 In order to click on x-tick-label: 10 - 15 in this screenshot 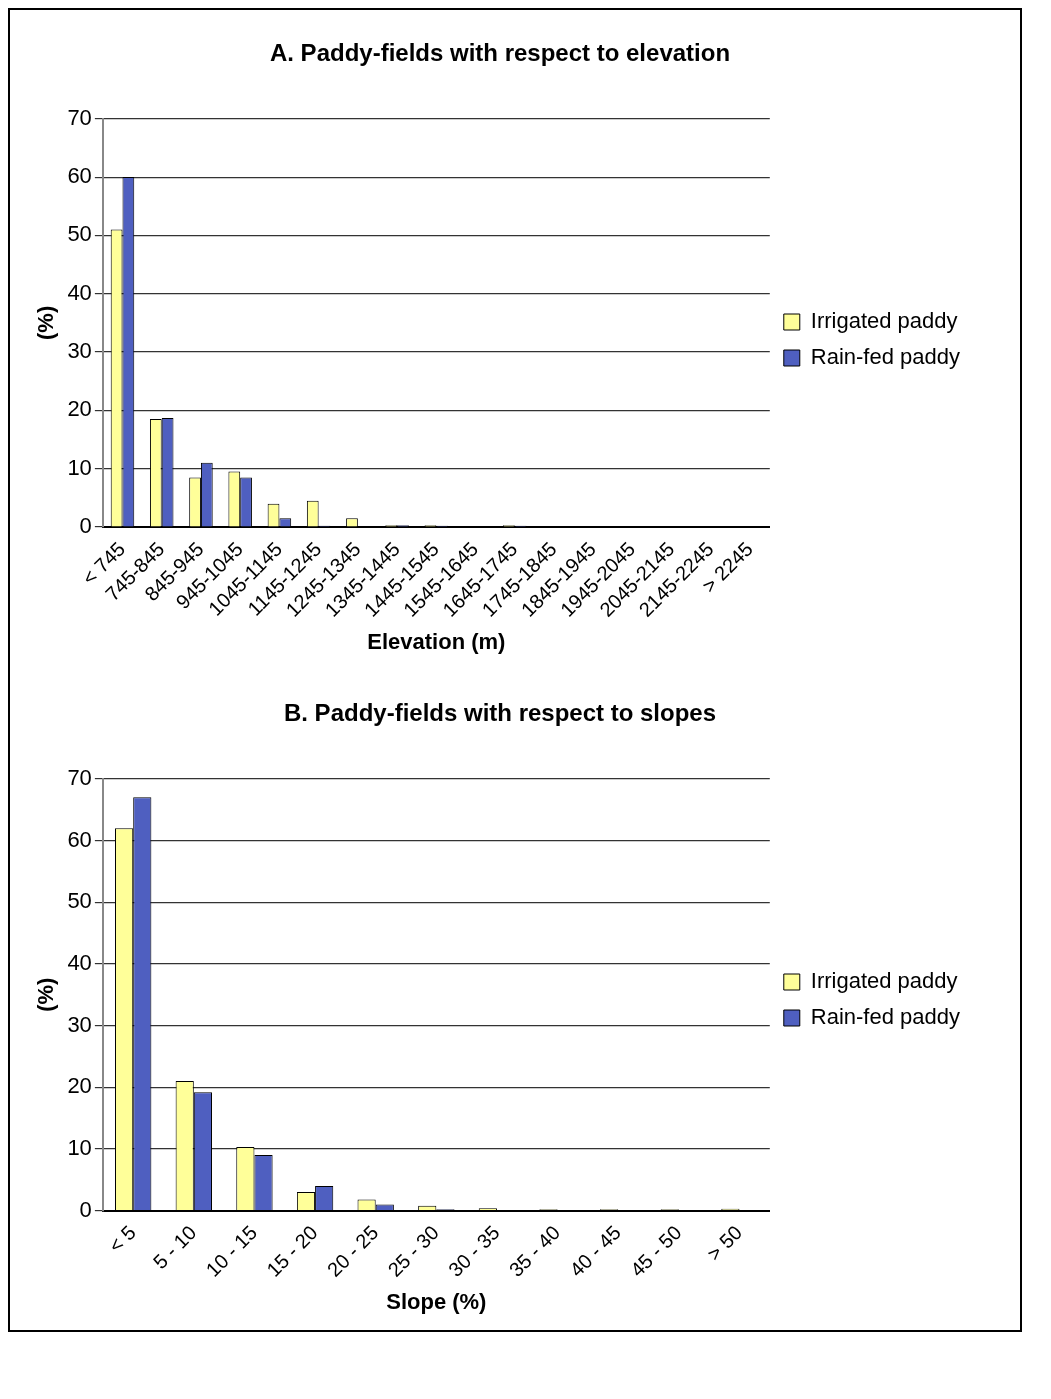, I will do `click(231, 1251)`.